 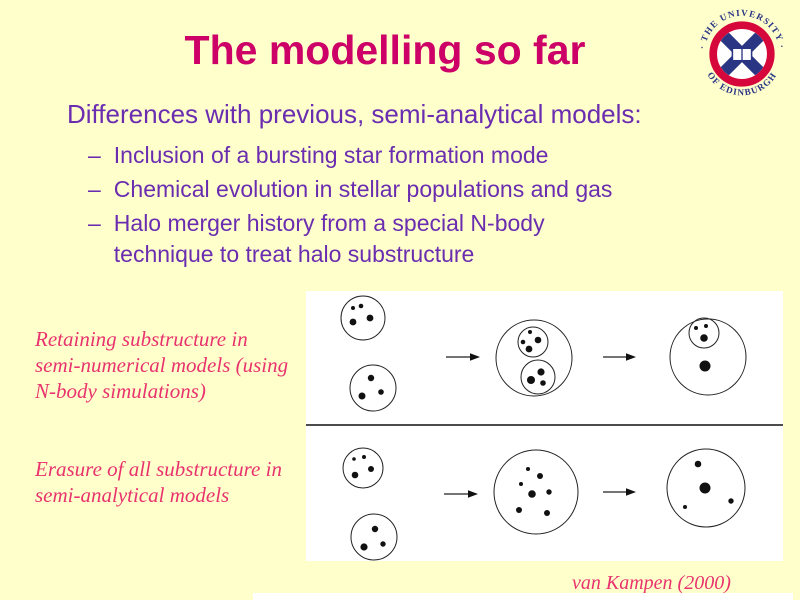 I want to click on citation: van Kampen (2000), so click(x=651, y=583).